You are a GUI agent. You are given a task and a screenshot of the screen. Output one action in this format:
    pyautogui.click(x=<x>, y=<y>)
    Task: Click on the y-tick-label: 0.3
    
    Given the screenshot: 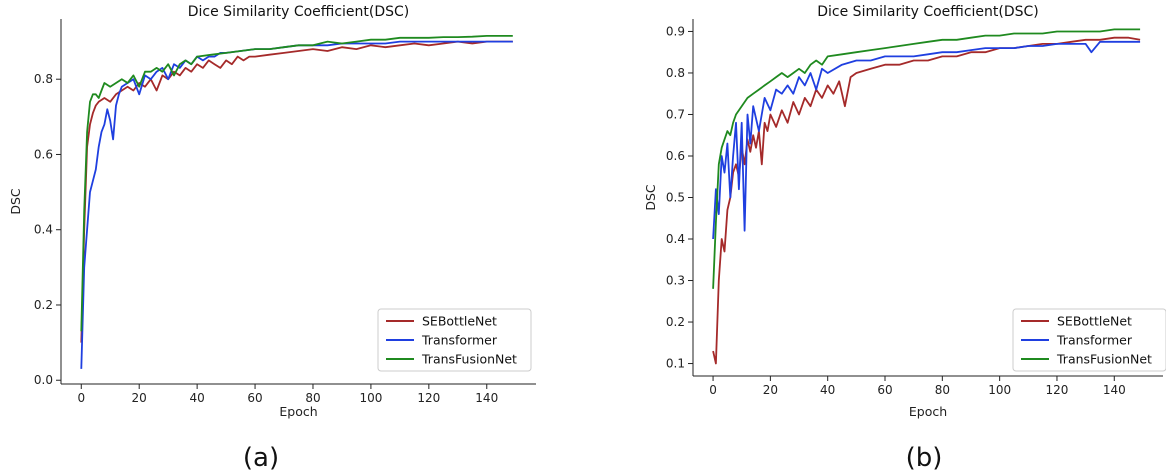 What is the action you would take?
    pyautogui.click(x=675, y=281)
    